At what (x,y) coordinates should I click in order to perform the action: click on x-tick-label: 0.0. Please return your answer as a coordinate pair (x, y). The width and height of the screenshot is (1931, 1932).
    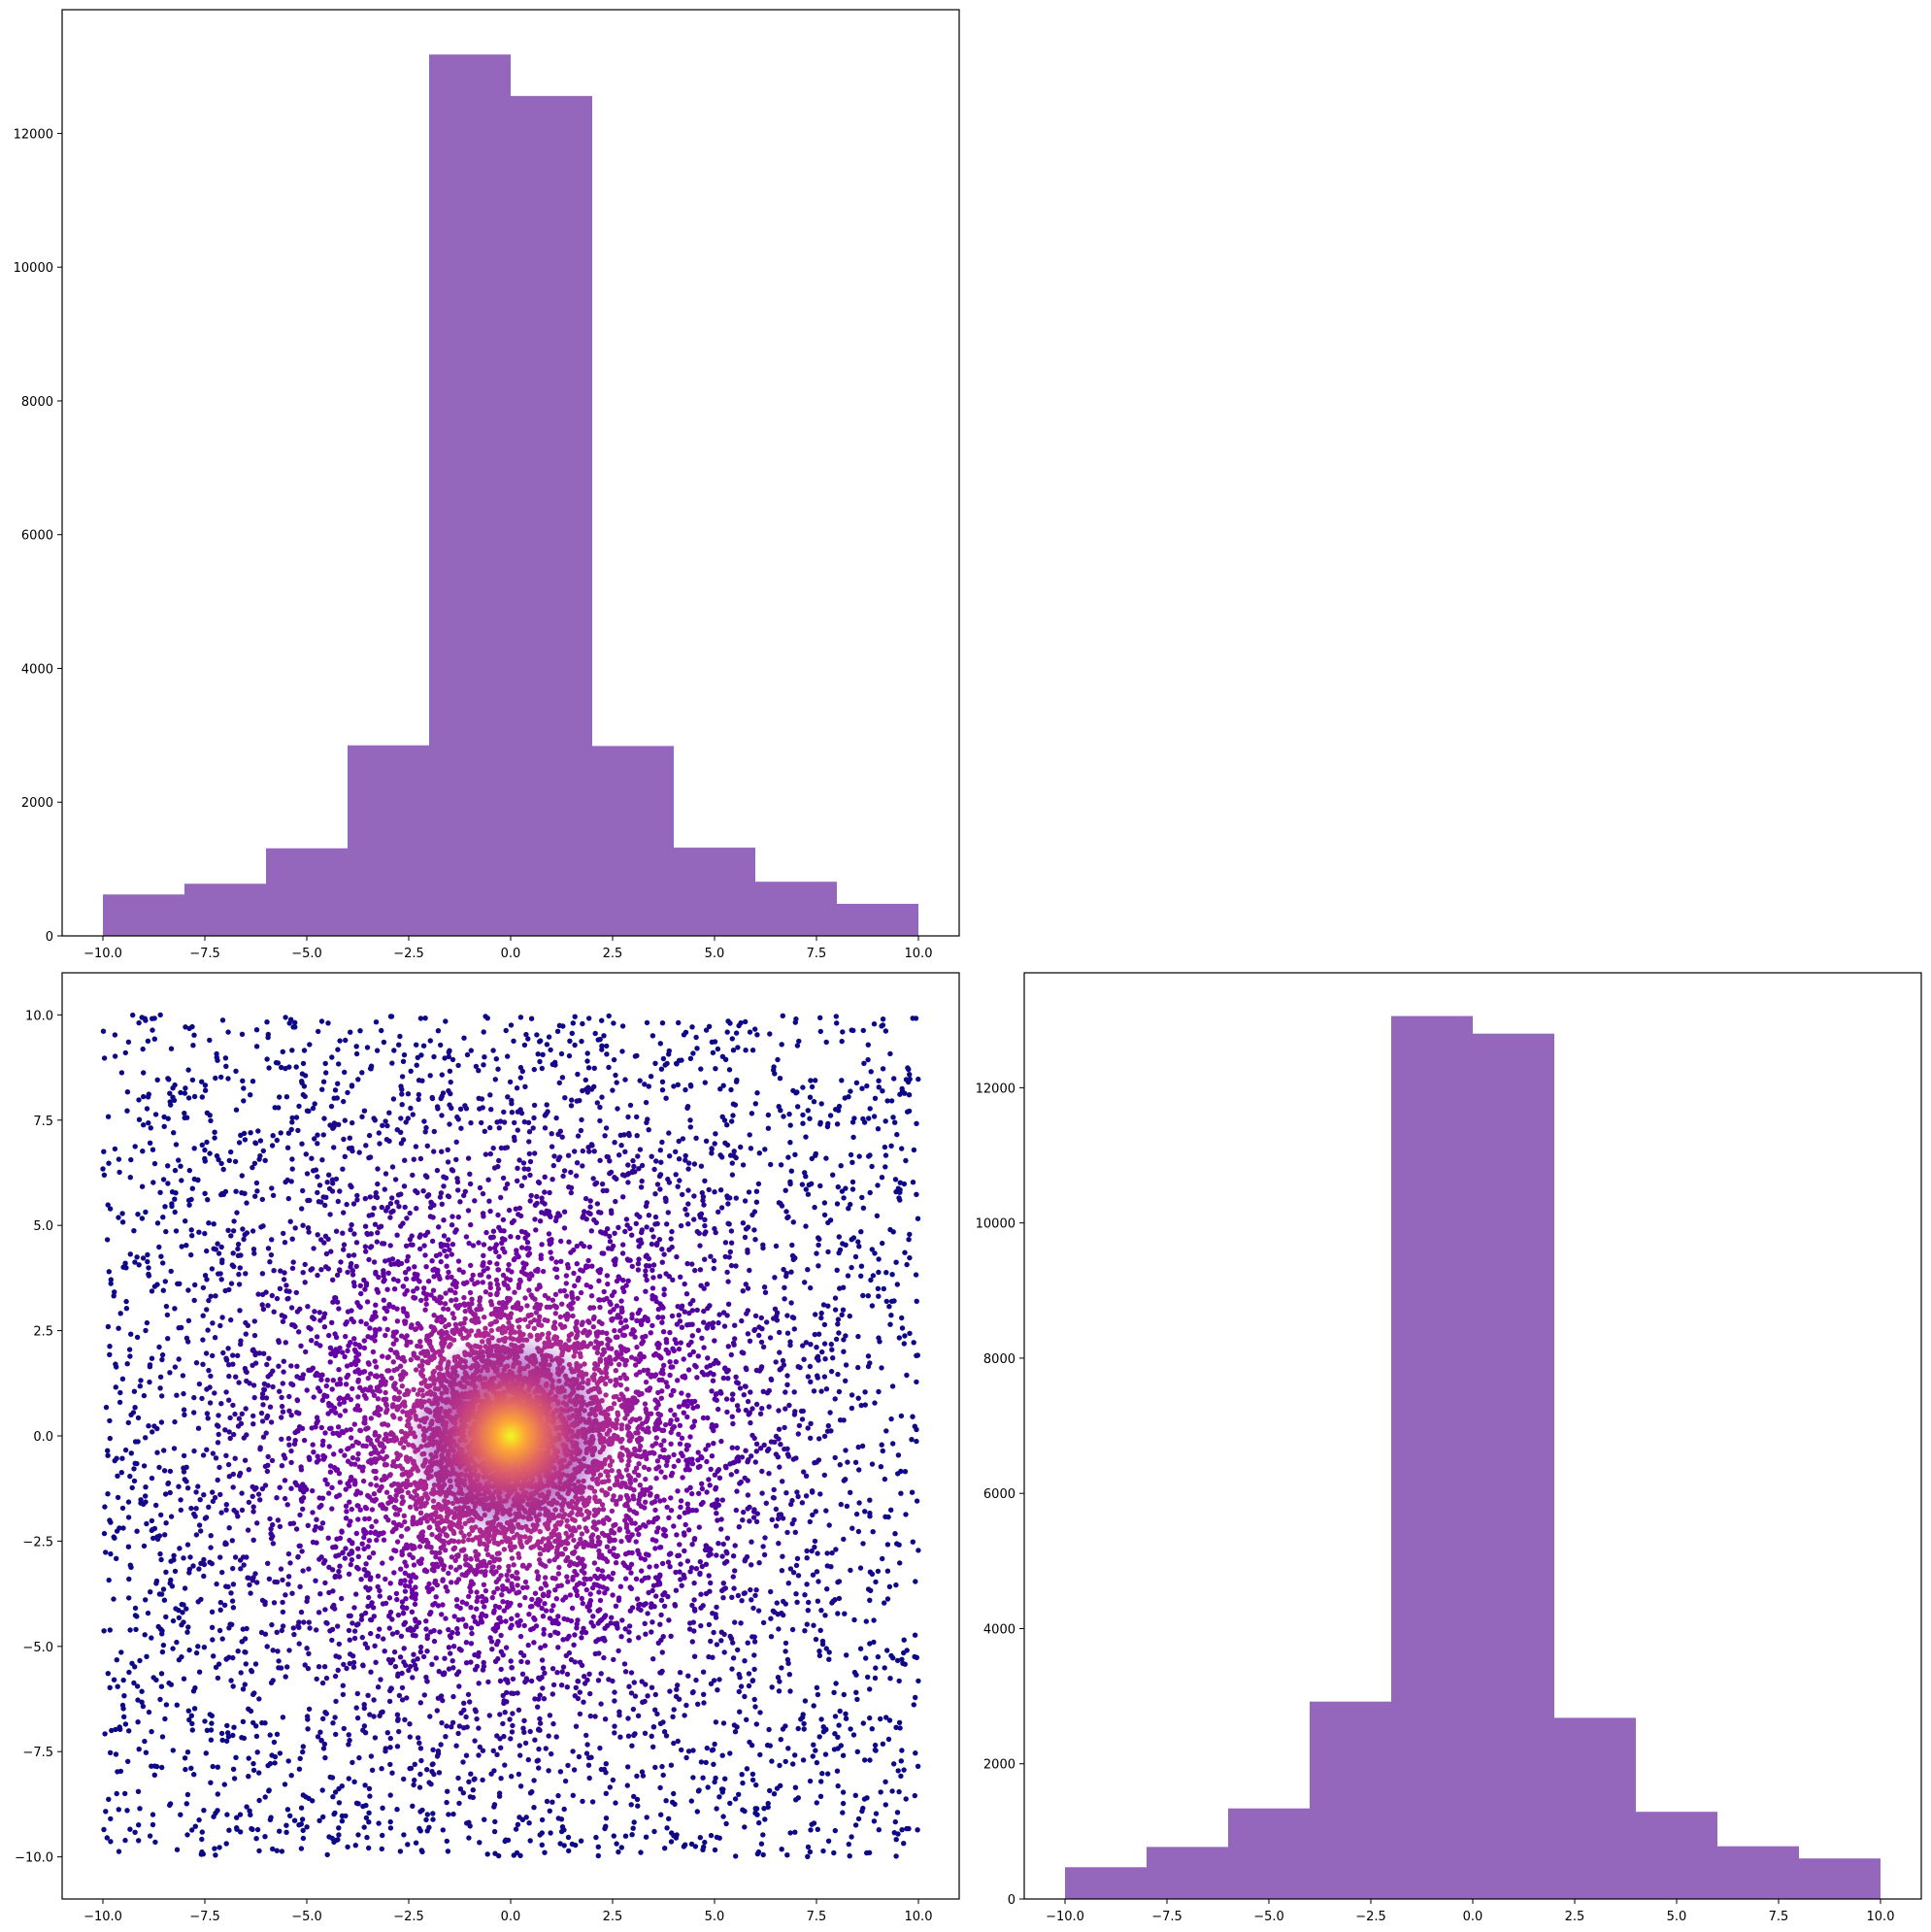
    Looking at the image, I should click on (511, 954).